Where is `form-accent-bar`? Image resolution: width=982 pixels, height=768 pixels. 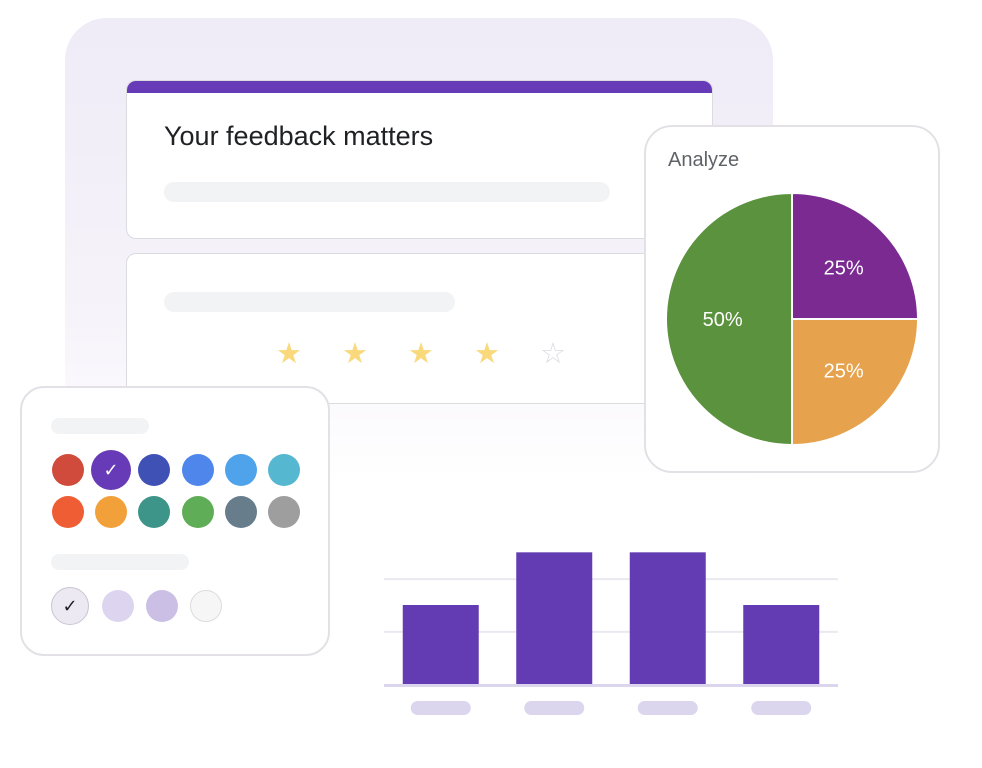 form-accent-bar is located at coordinates (419, 87).